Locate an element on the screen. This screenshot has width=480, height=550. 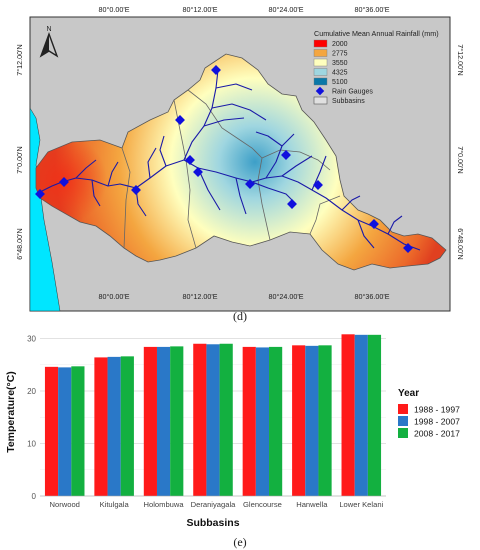
bottom-tick-label: 80°0.00'E is located at coordinates (113, 296).